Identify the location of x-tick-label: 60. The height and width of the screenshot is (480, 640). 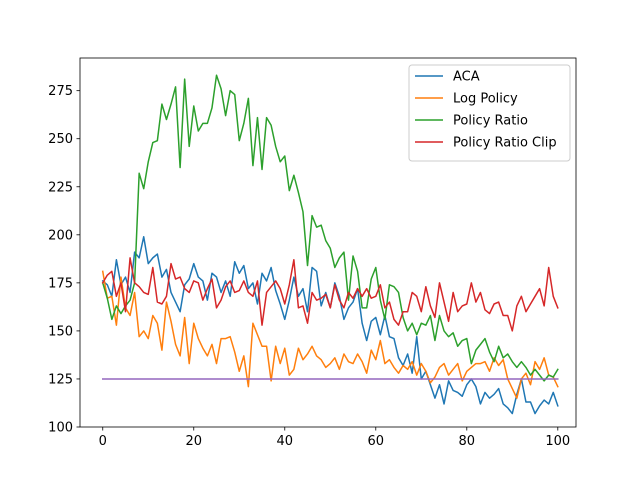
(376, 441).